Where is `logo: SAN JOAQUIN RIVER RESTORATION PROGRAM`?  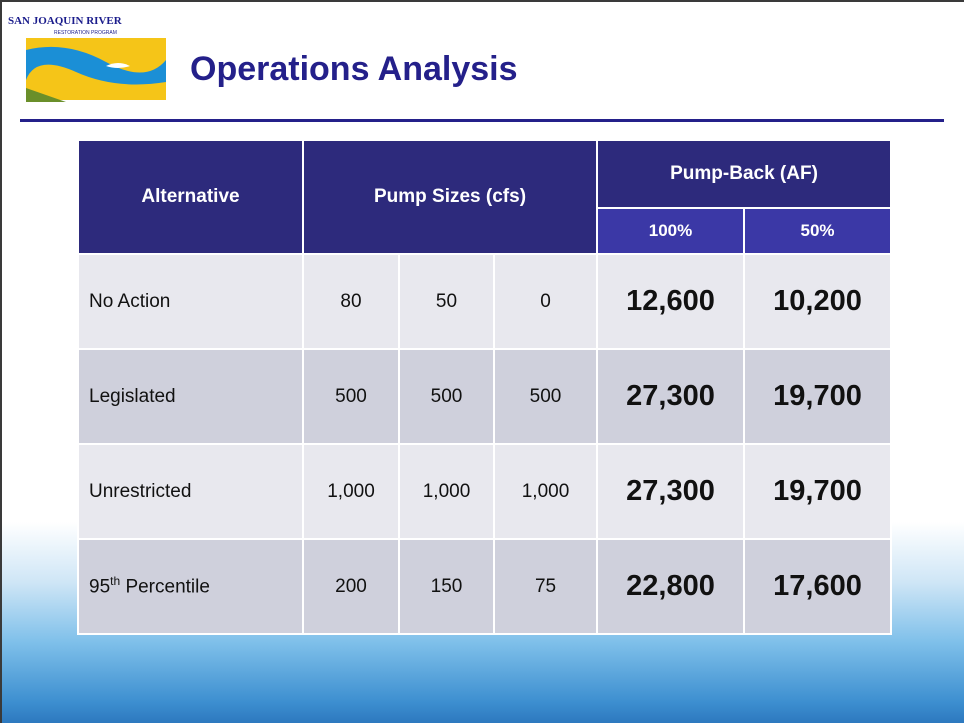 logo: SAN JOAQUIN RIVER RESTORATION PROGRAM is located at coordinates (87, 58).